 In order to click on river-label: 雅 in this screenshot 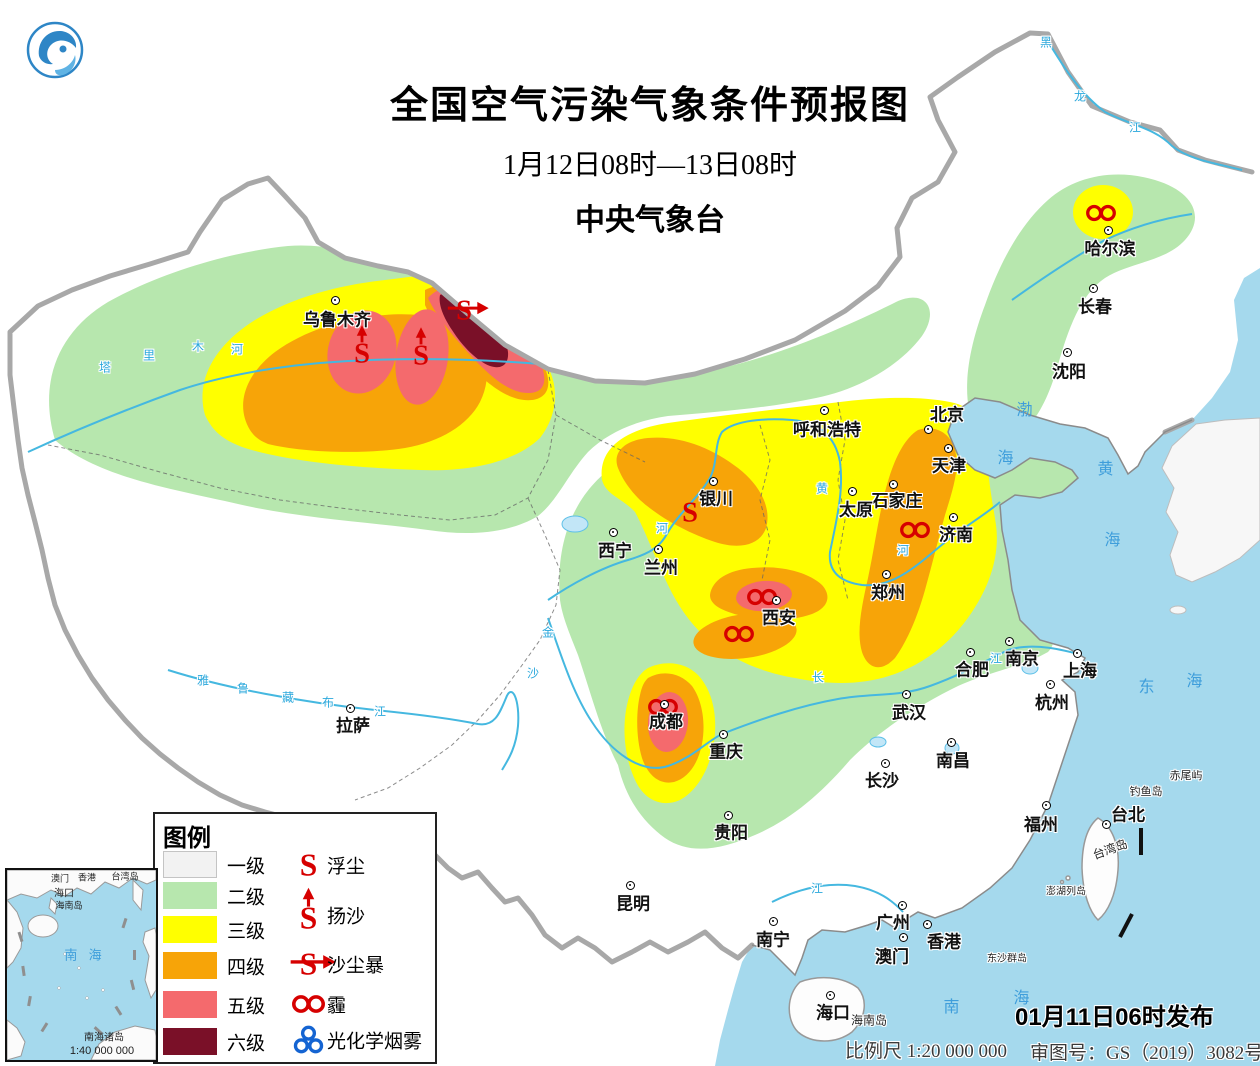, I will do `click(203, 680)`.